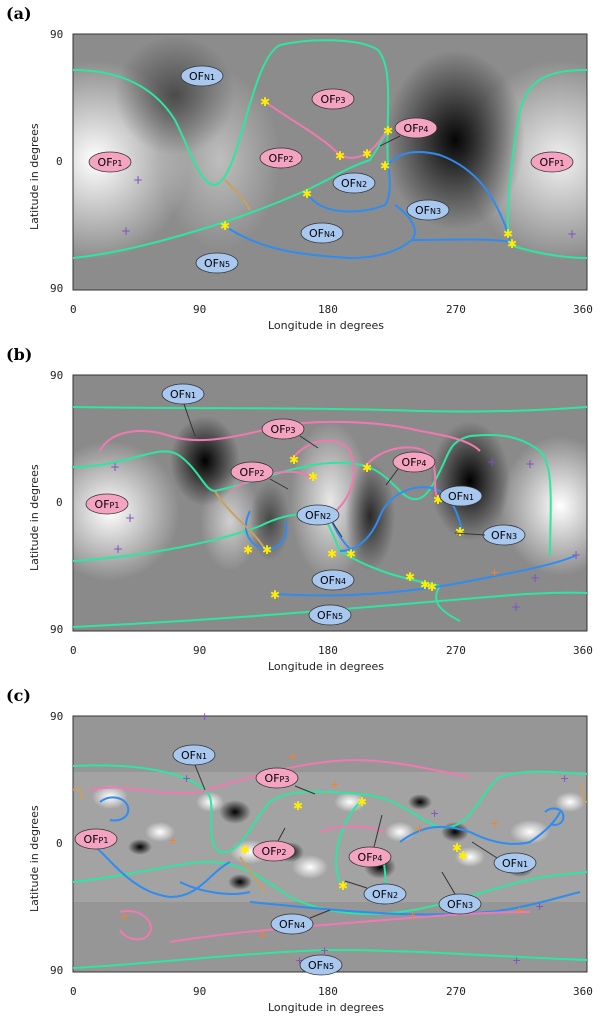 This screenshot has height=1019, width=600. I want to click on x-ticks: 0 90 180 270 360, so click(331, 309).